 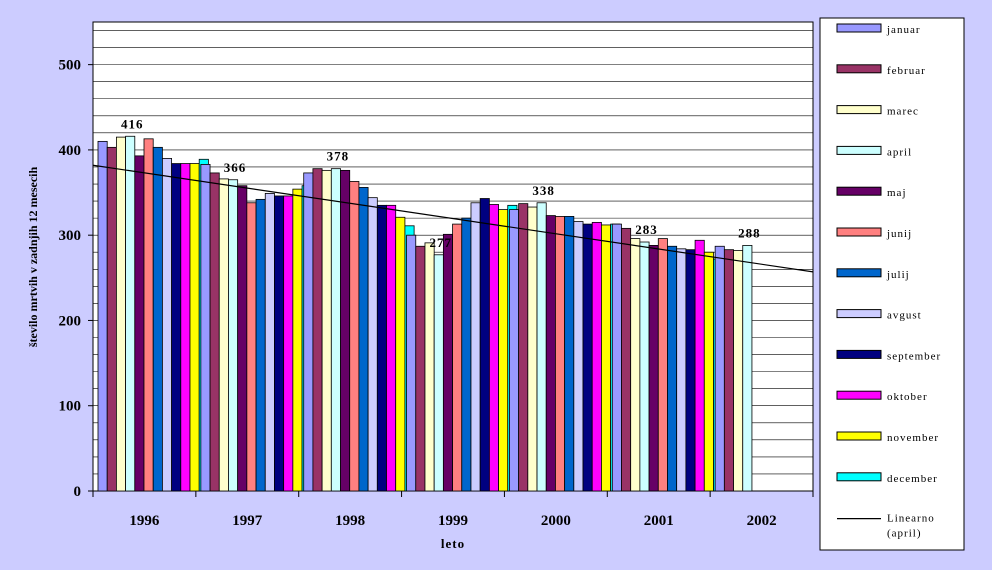 I want to click on bar-marec-1997, so click(x=223, y=335).